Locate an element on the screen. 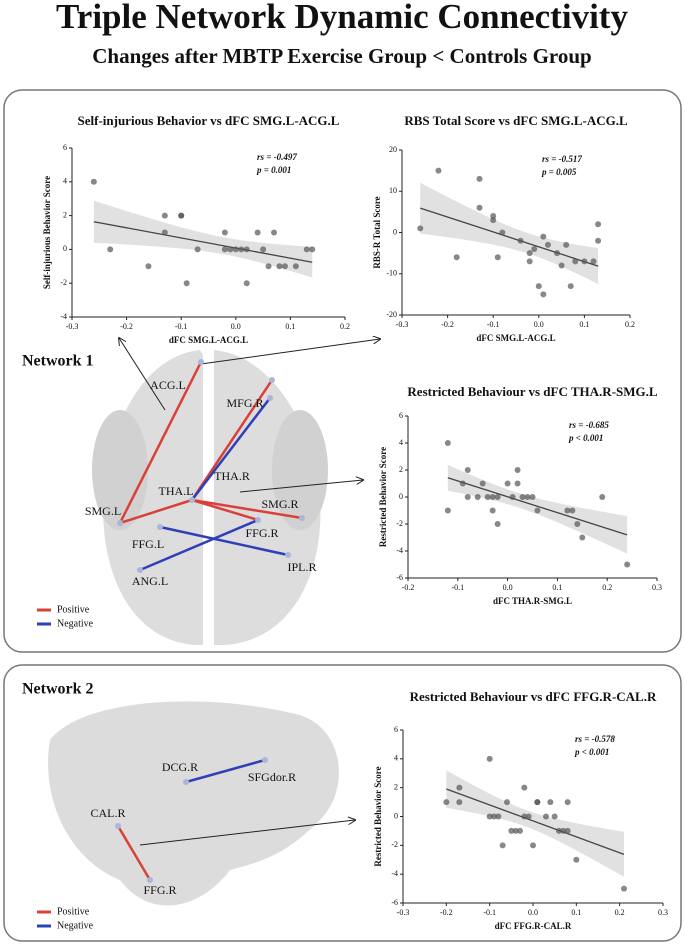  y-tick-label: 4 is located at coordinates (65, 181).